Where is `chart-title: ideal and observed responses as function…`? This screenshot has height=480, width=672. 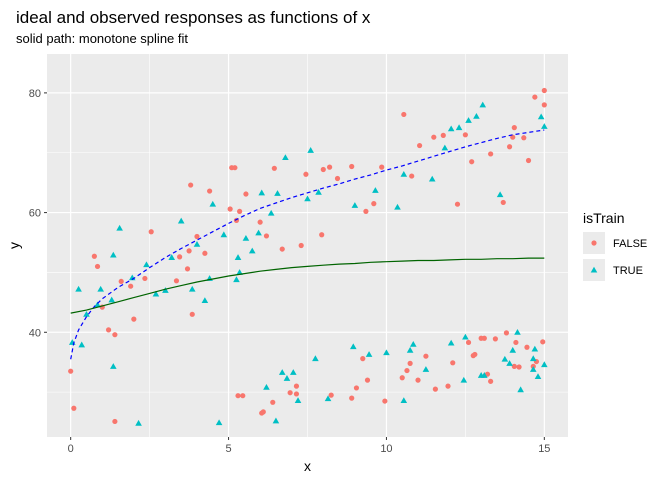
chart-title: ideal and observed responses as function… is located at coordinates (193, 17).